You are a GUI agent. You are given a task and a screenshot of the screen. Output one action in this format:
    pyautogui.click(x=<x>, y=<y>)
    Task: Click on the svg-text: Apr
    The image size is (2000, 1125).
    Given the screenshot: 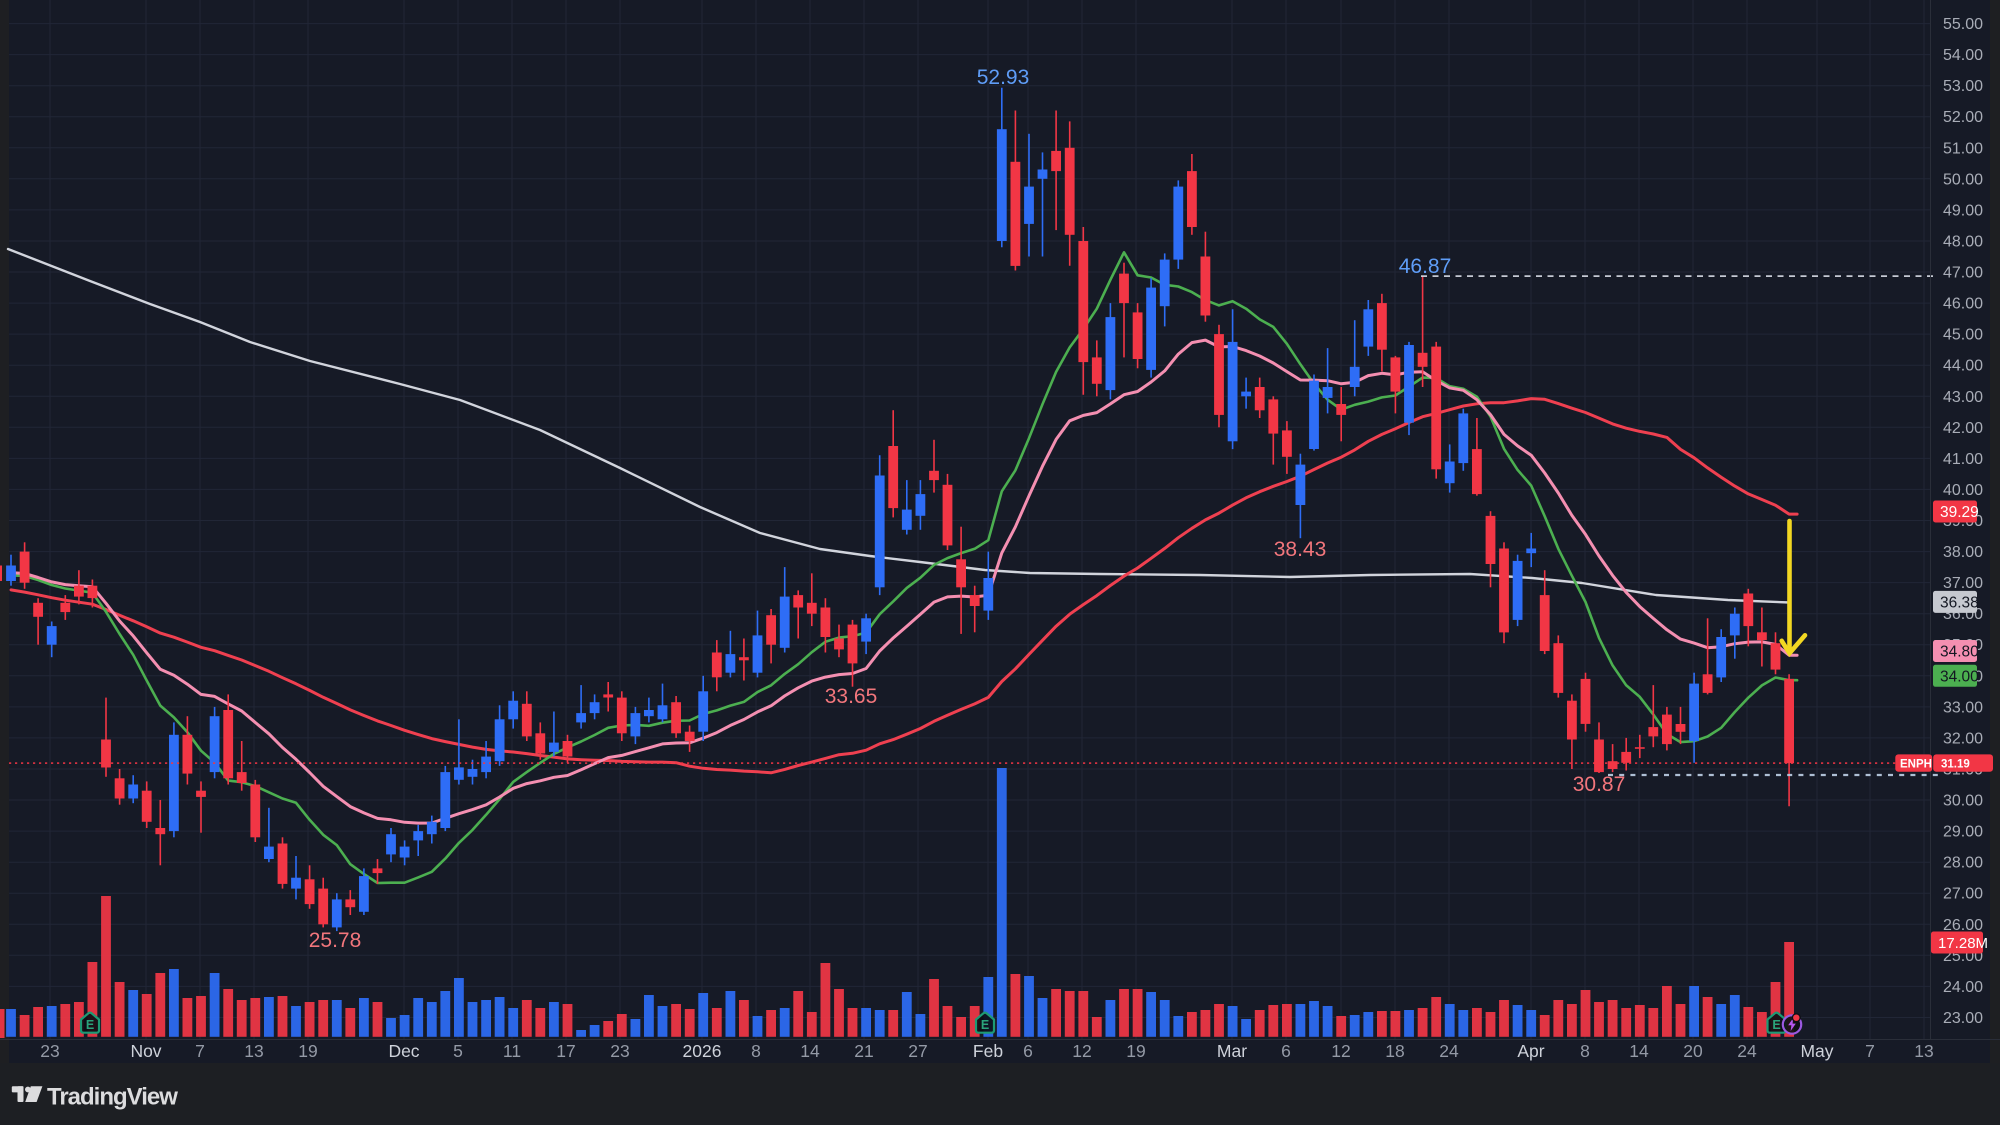 What is the action you would take?
    pyautogui.click(x=1530, y=1051)
    